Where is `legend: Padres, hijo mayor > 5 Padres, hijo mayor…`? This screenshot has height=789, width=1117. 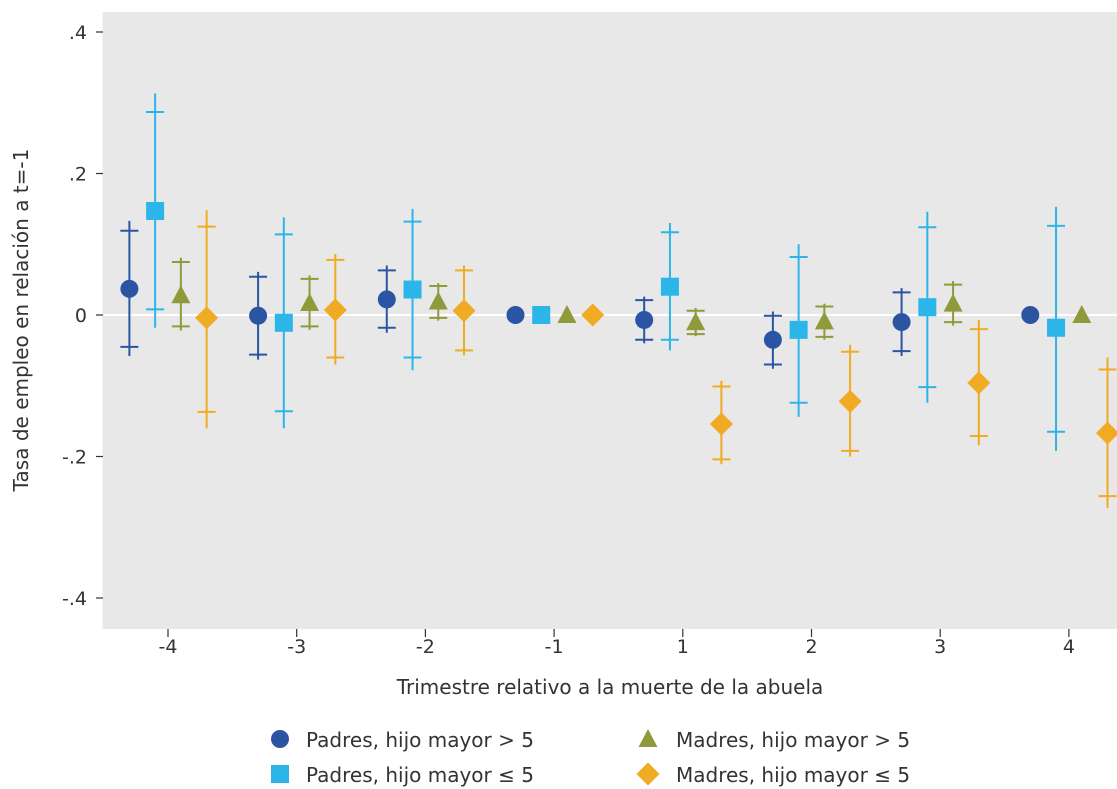
legend: Padres, hijo mayor > 5 Padres, hijo mayor… is located at coordinates (590, 757).